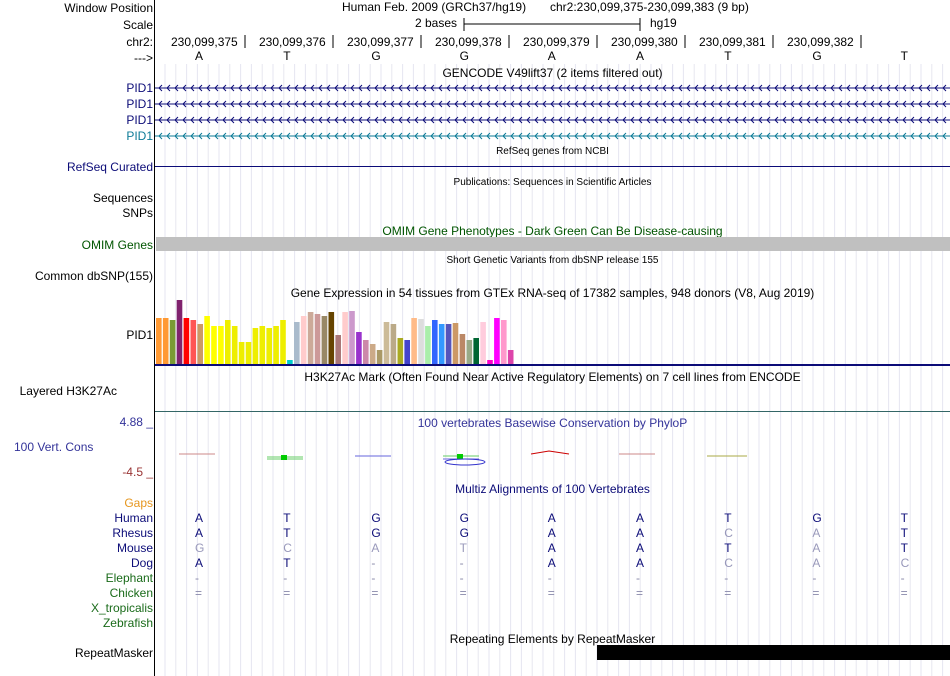  What do you see at coordinates (121, 608) in the screenshot?
I see `species-label-x_tropicalis: X_tropicalis` at bounding box center [121, 608].